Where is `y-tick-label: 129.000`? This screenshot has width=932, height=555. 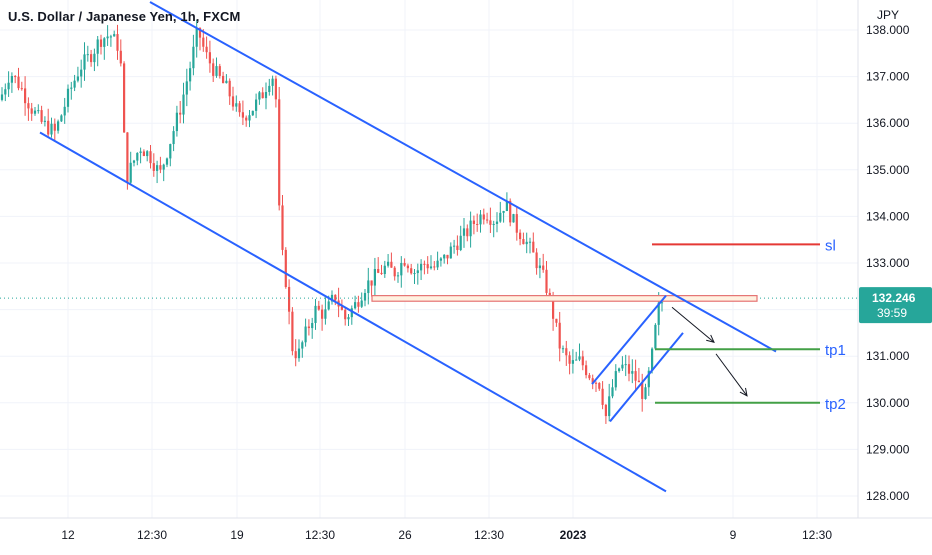
y-tick-label: 129.000 is located at coordinates (888, 449).